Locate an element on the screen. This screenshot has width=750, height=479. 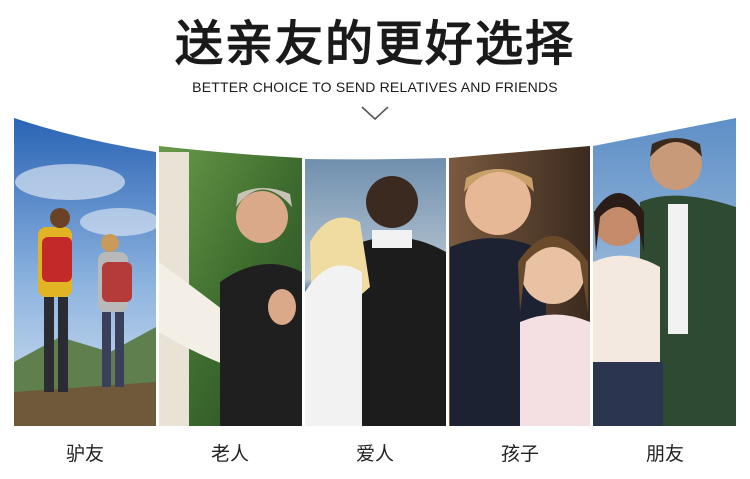
photo-elderly is located at coordinates (230, 286).